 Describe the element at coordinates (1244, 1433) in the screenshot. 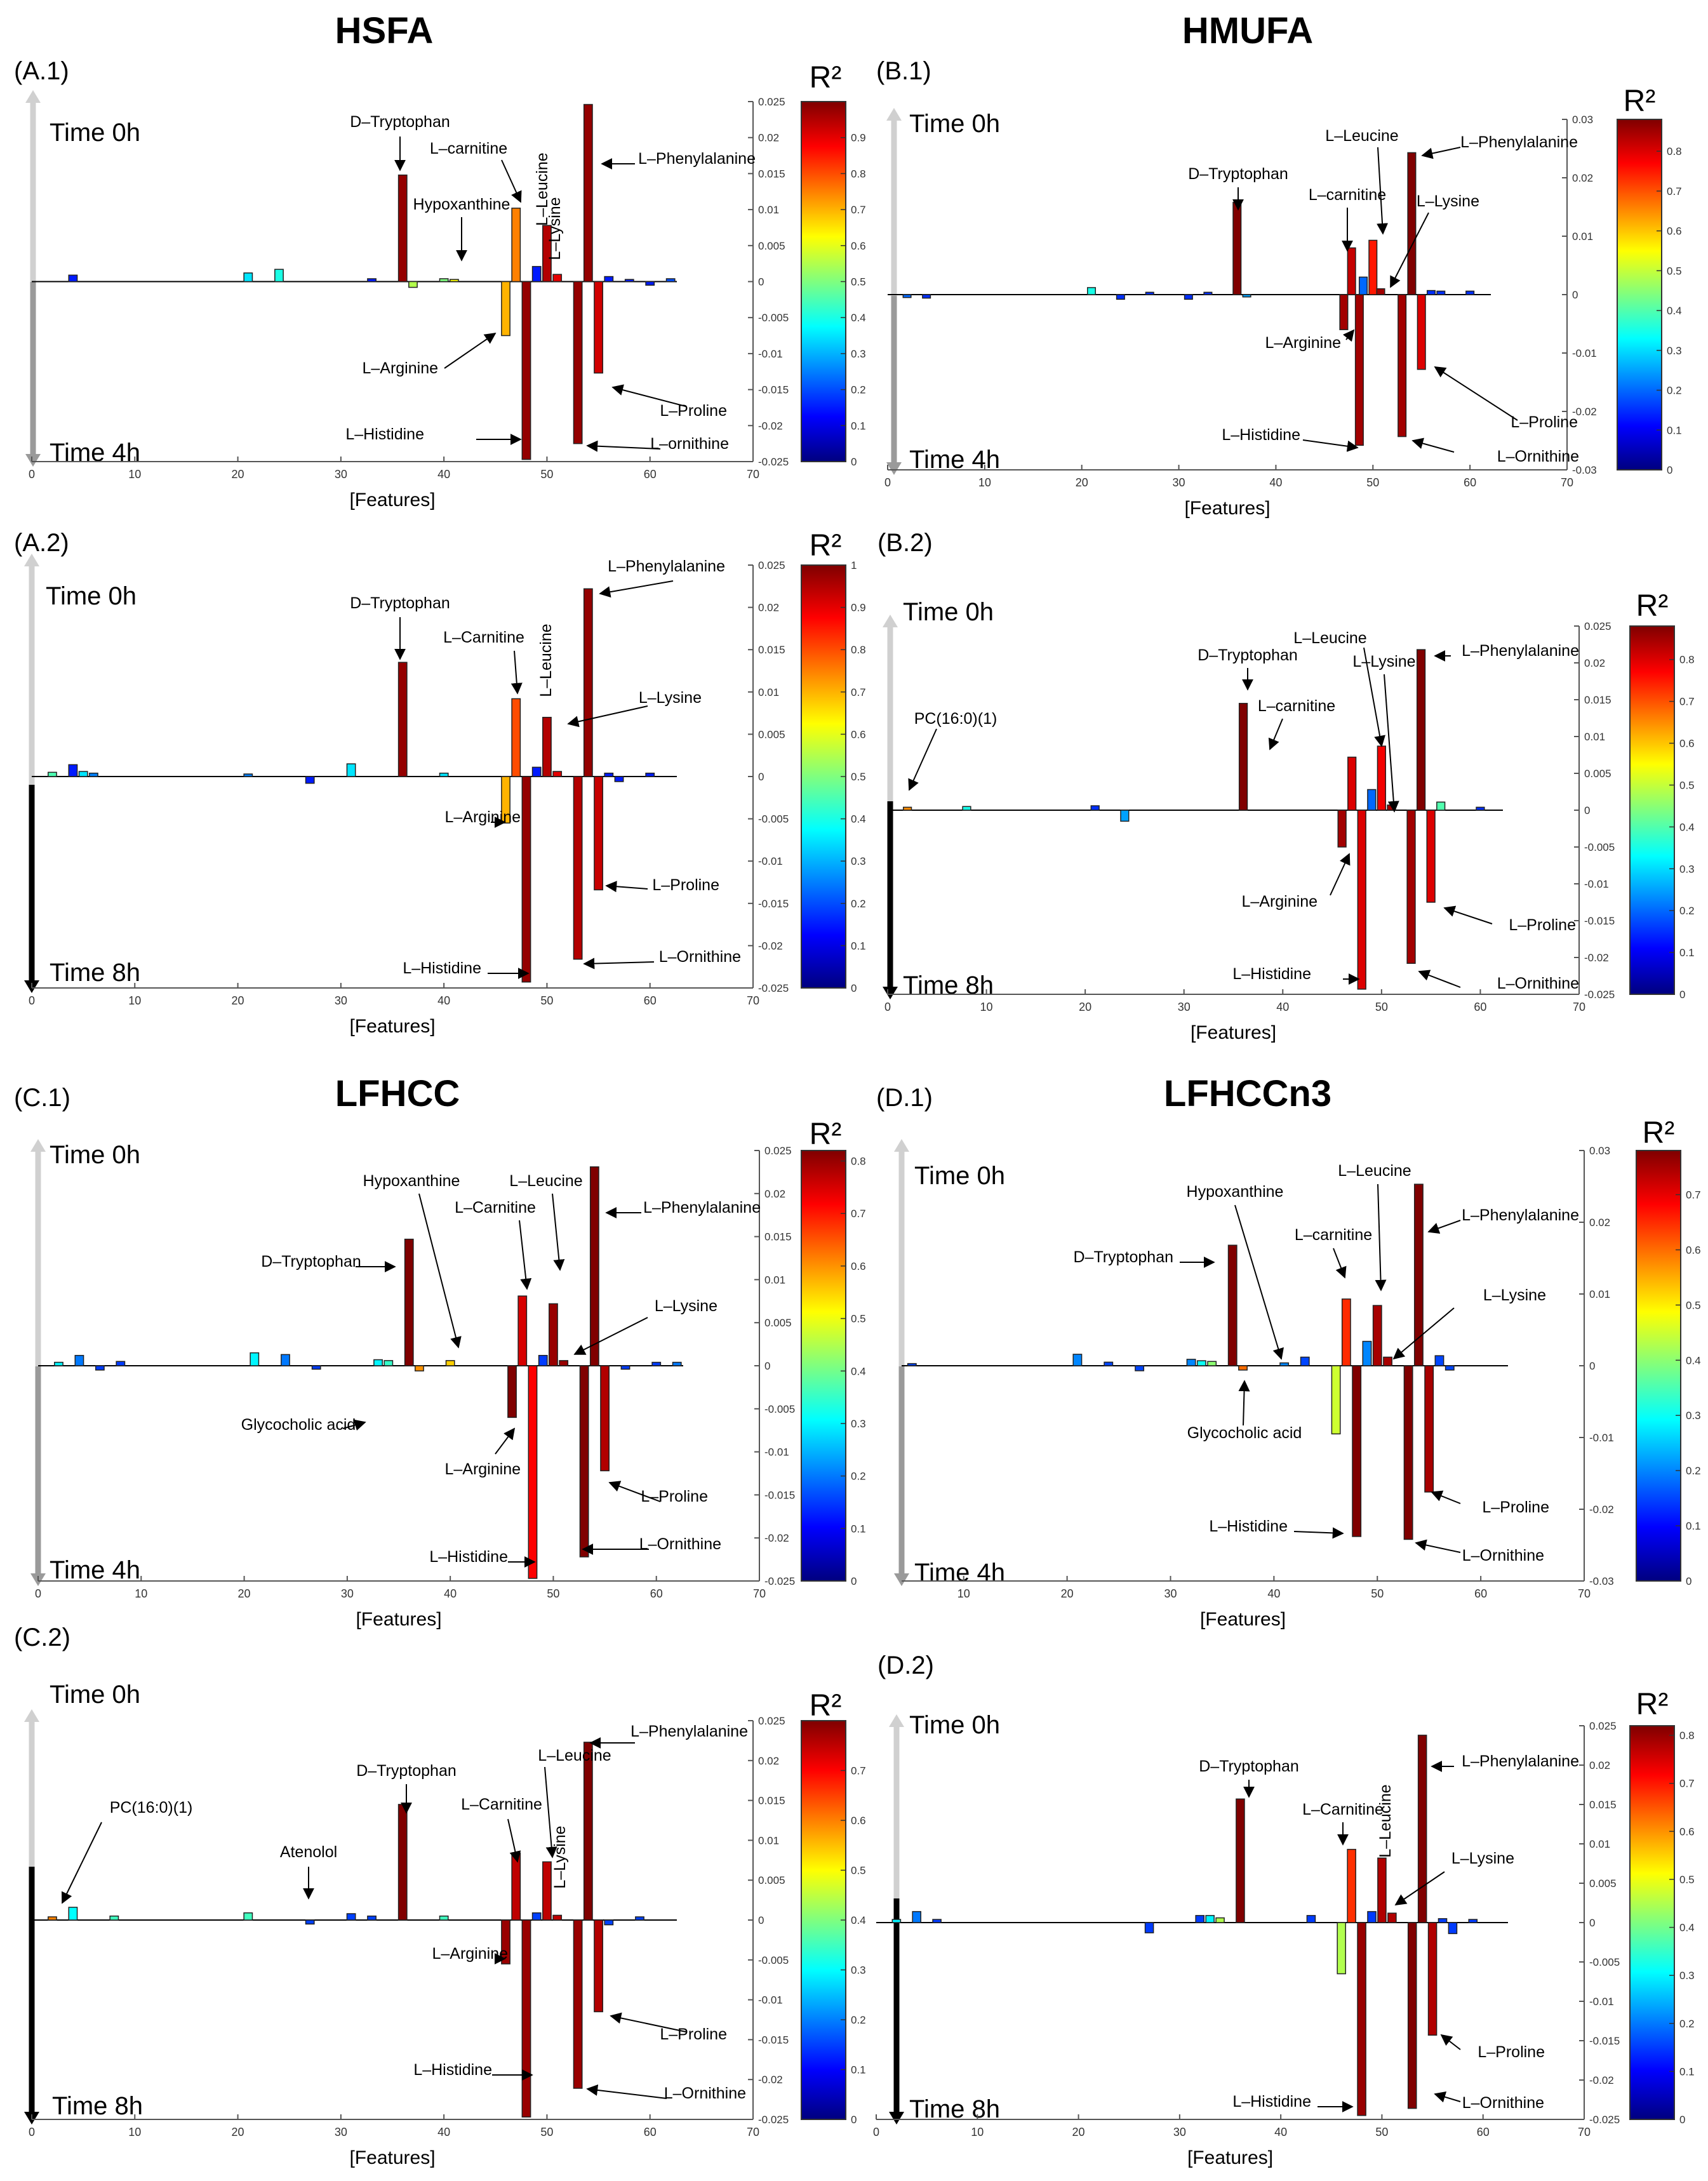

I see `annotation-label: Glycocholic acid` at that location.